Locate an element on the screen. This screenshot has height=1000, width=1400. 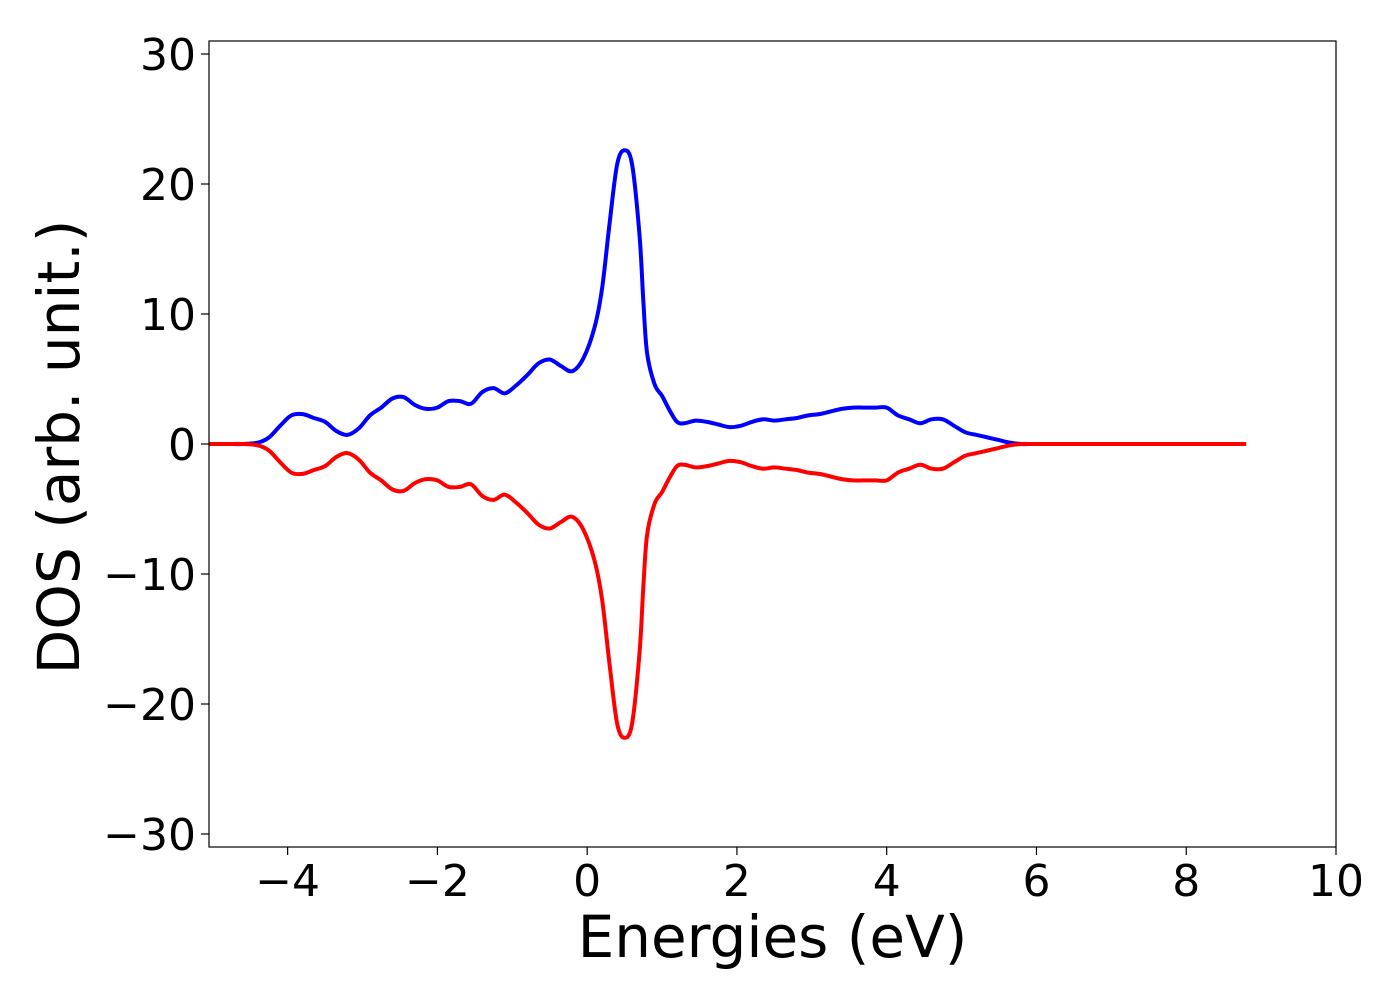
y-tick-label: 0 is located at coordinates (182, 445).